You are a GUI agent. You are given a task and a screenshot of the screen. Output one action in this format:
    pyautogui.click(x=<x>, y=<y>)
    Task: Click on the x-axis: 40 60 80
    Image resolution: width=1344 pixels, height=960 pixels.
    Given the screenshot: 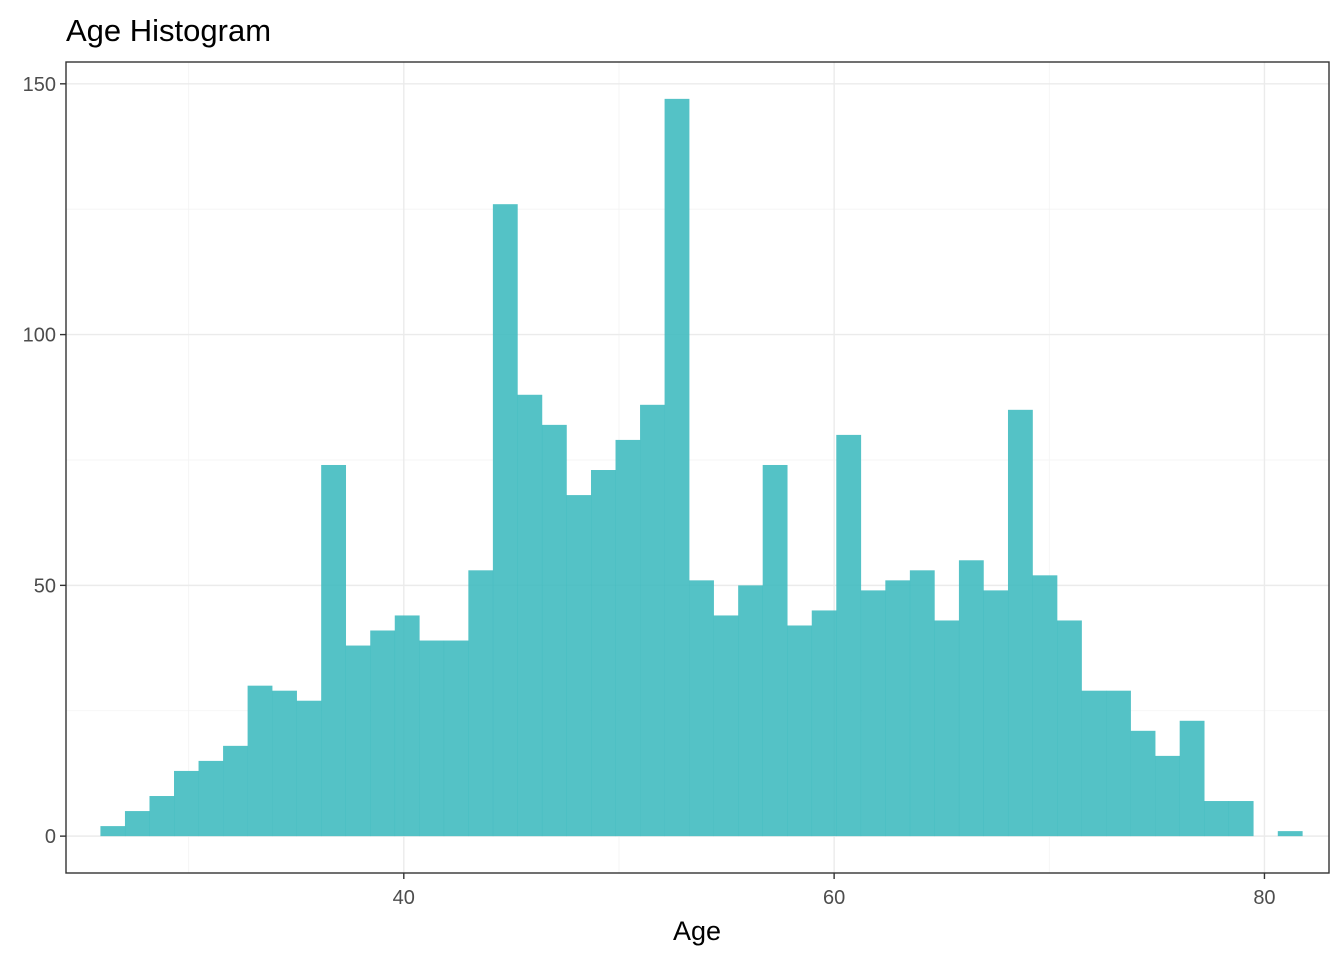 What is the action you would take?
    pyautogui.click(x=834, y=891)
    